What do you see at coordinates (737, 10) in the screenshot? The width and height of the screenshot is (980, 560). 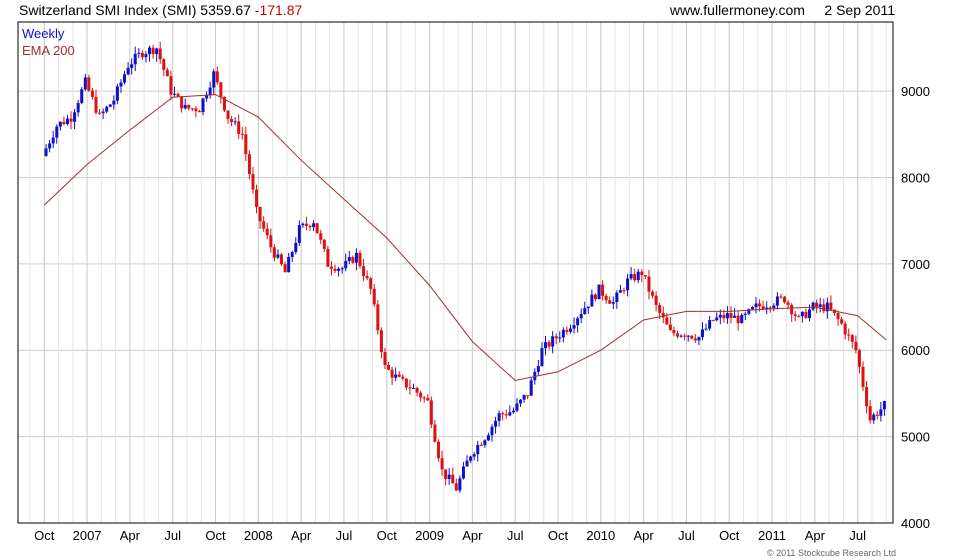 I see `source-link: www.fullermoney.com` at bounding box center [737, 10].